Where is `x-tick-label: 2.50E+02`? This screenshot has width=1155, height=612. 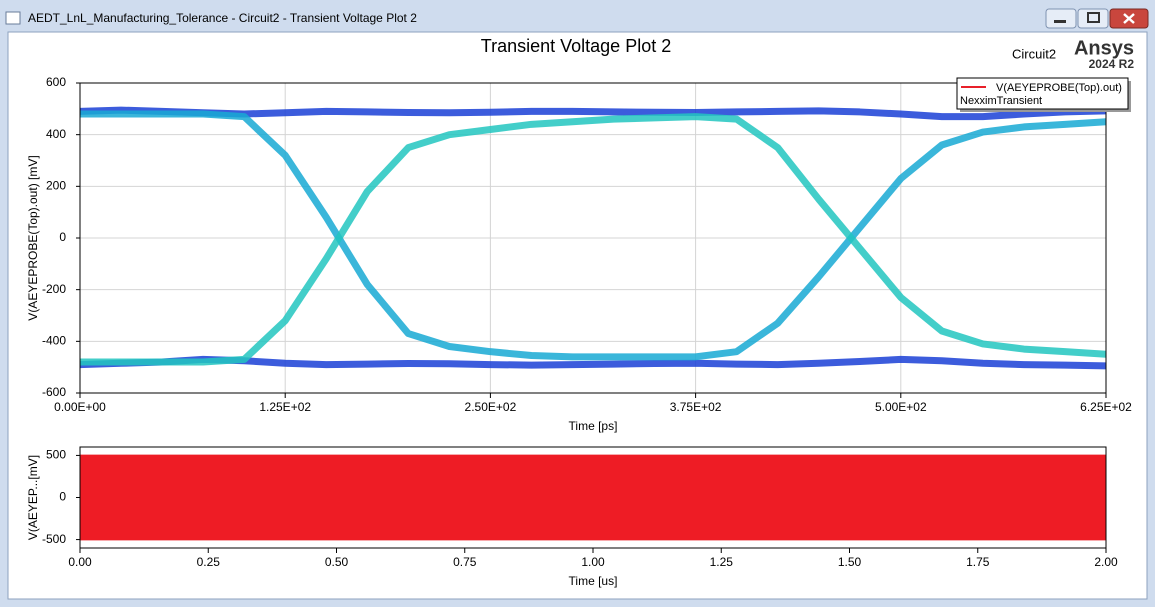
x-tick-label: 2.50E+02 is located at coordinates (491, 407).